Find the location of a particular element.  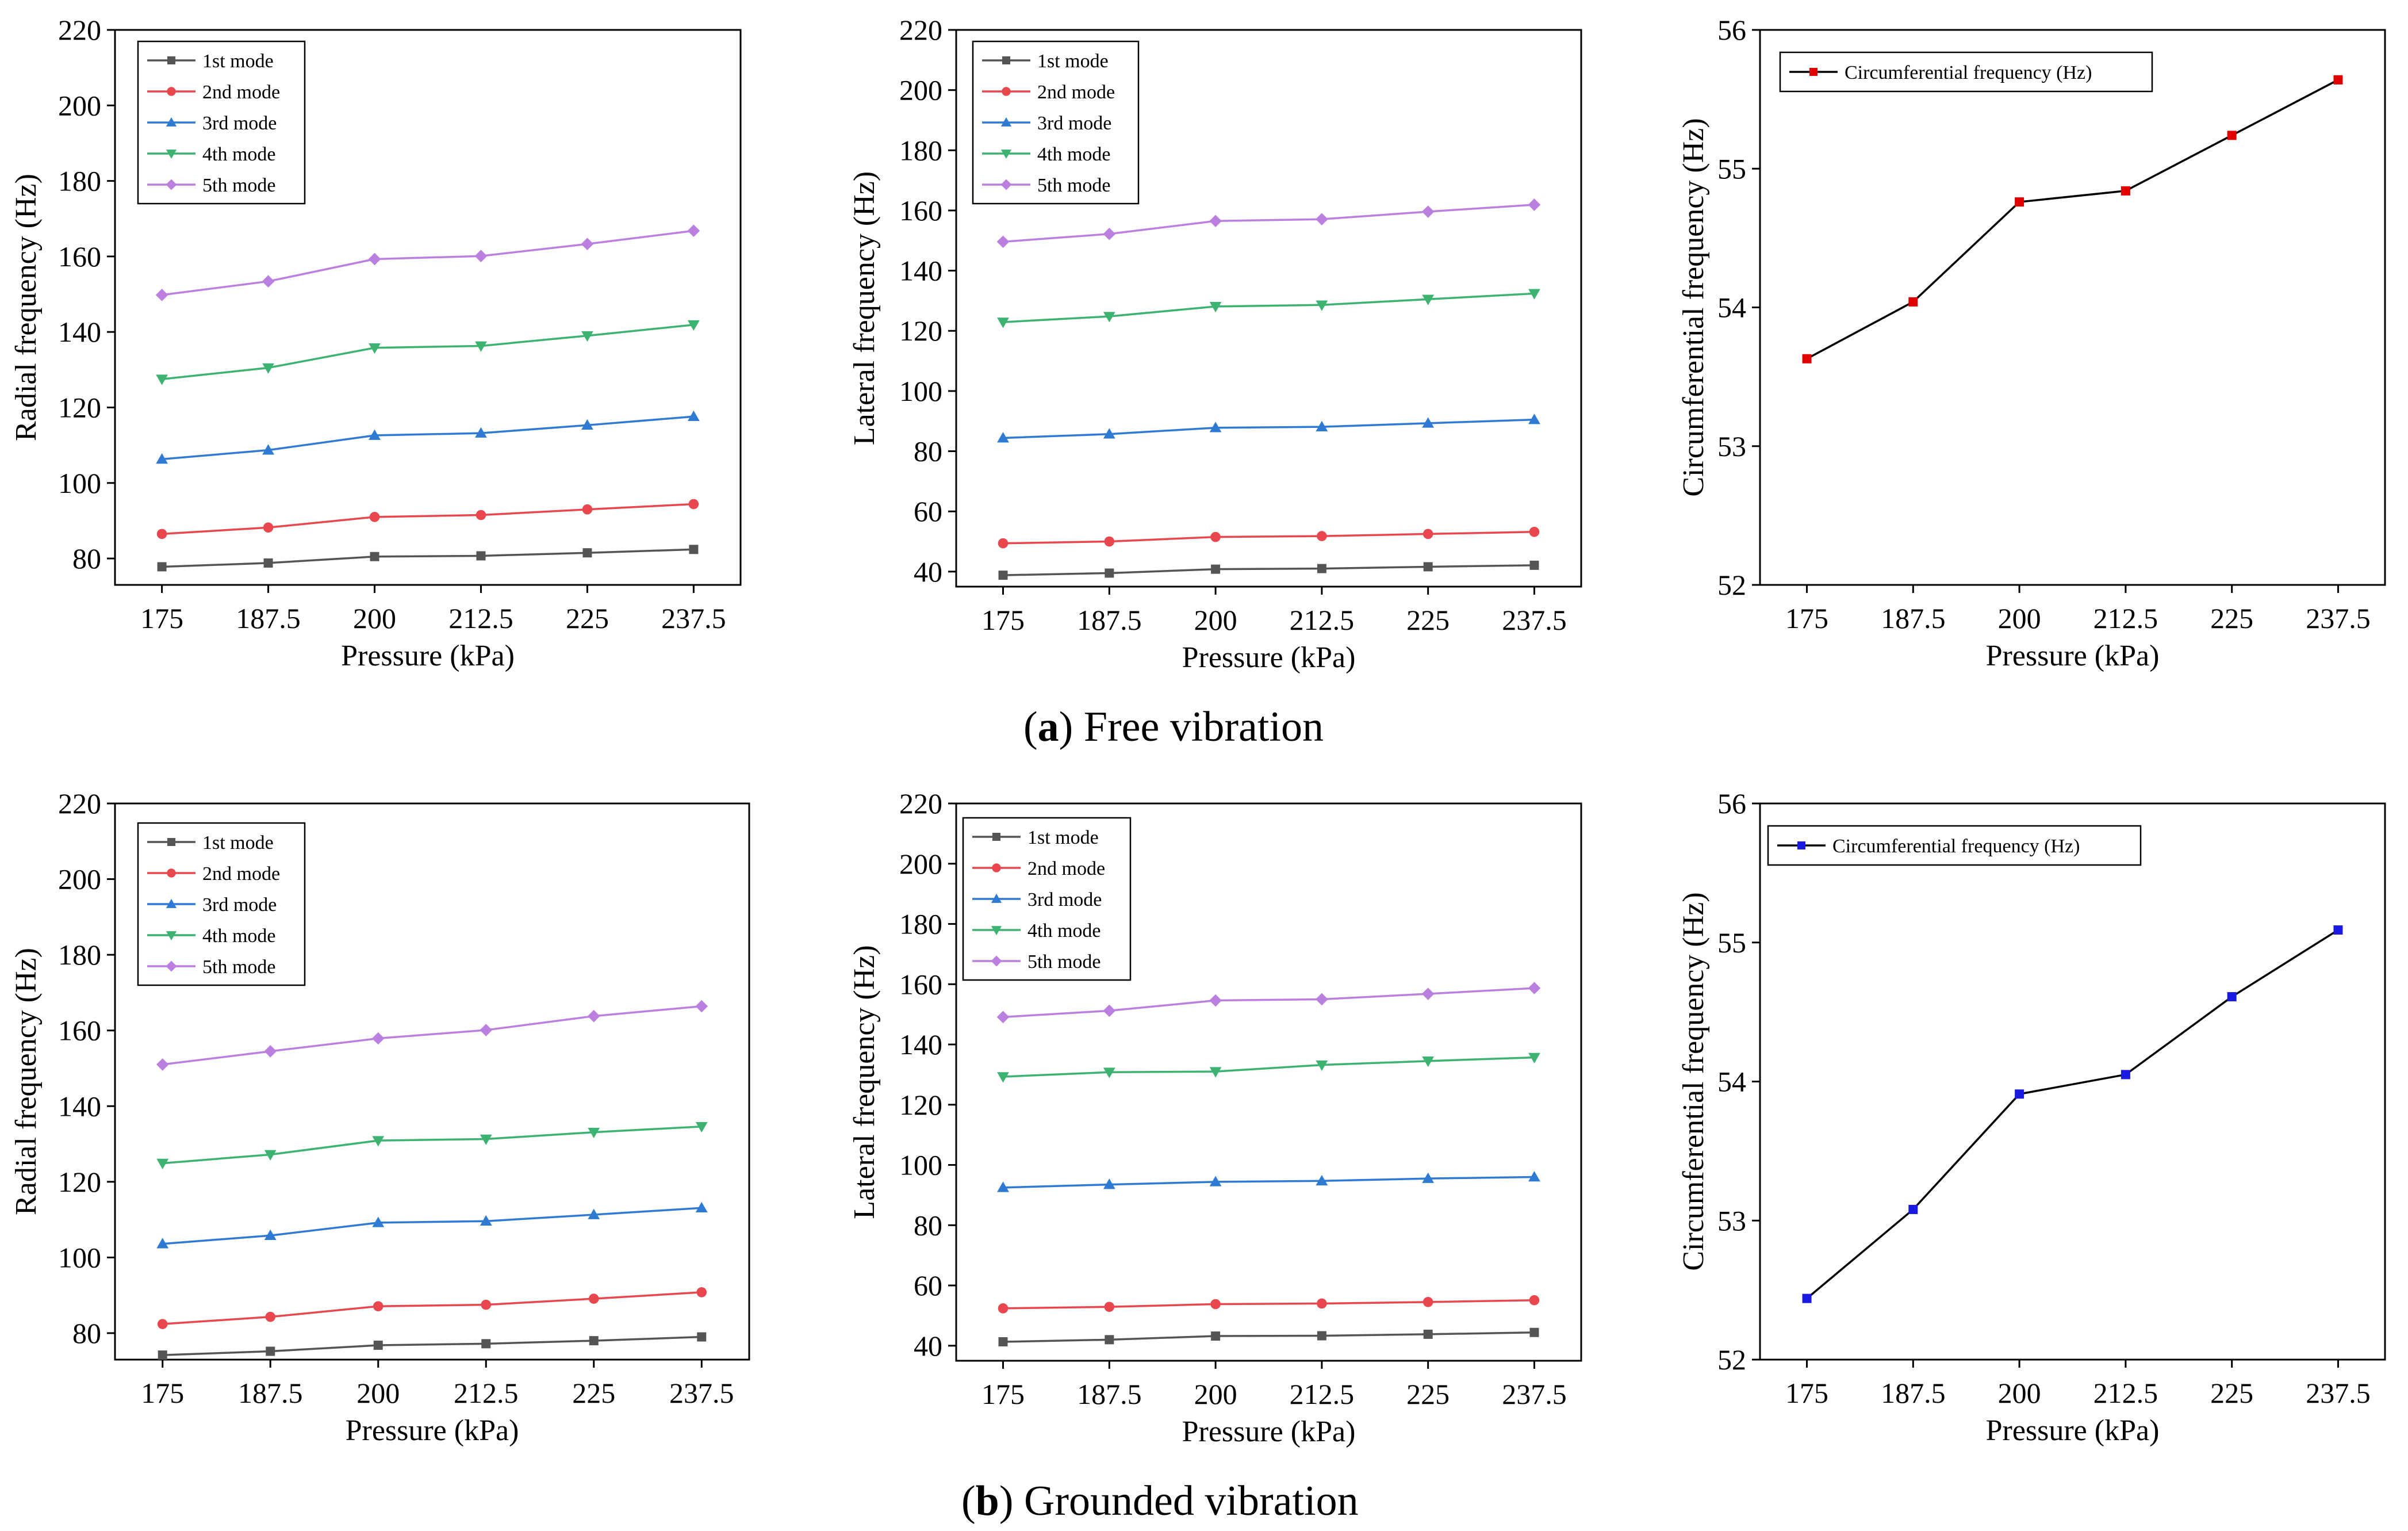

legend: Circumferential frequency (Hz) is located at coordinates (1966, 72).